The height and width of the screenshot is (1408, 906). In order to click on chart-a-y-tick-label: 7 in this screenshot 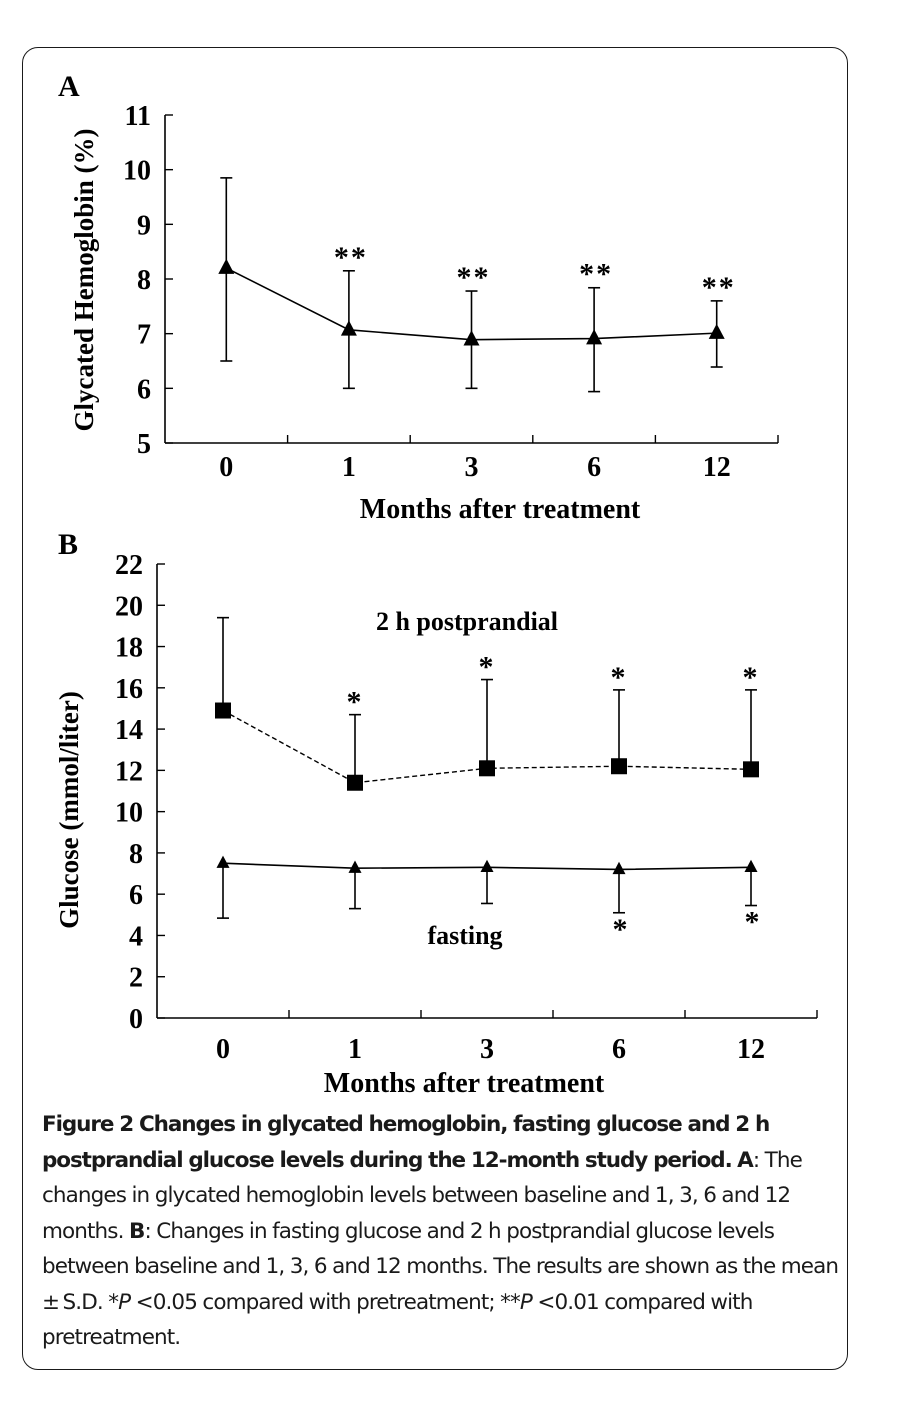, I will do `click(144, 335)`.